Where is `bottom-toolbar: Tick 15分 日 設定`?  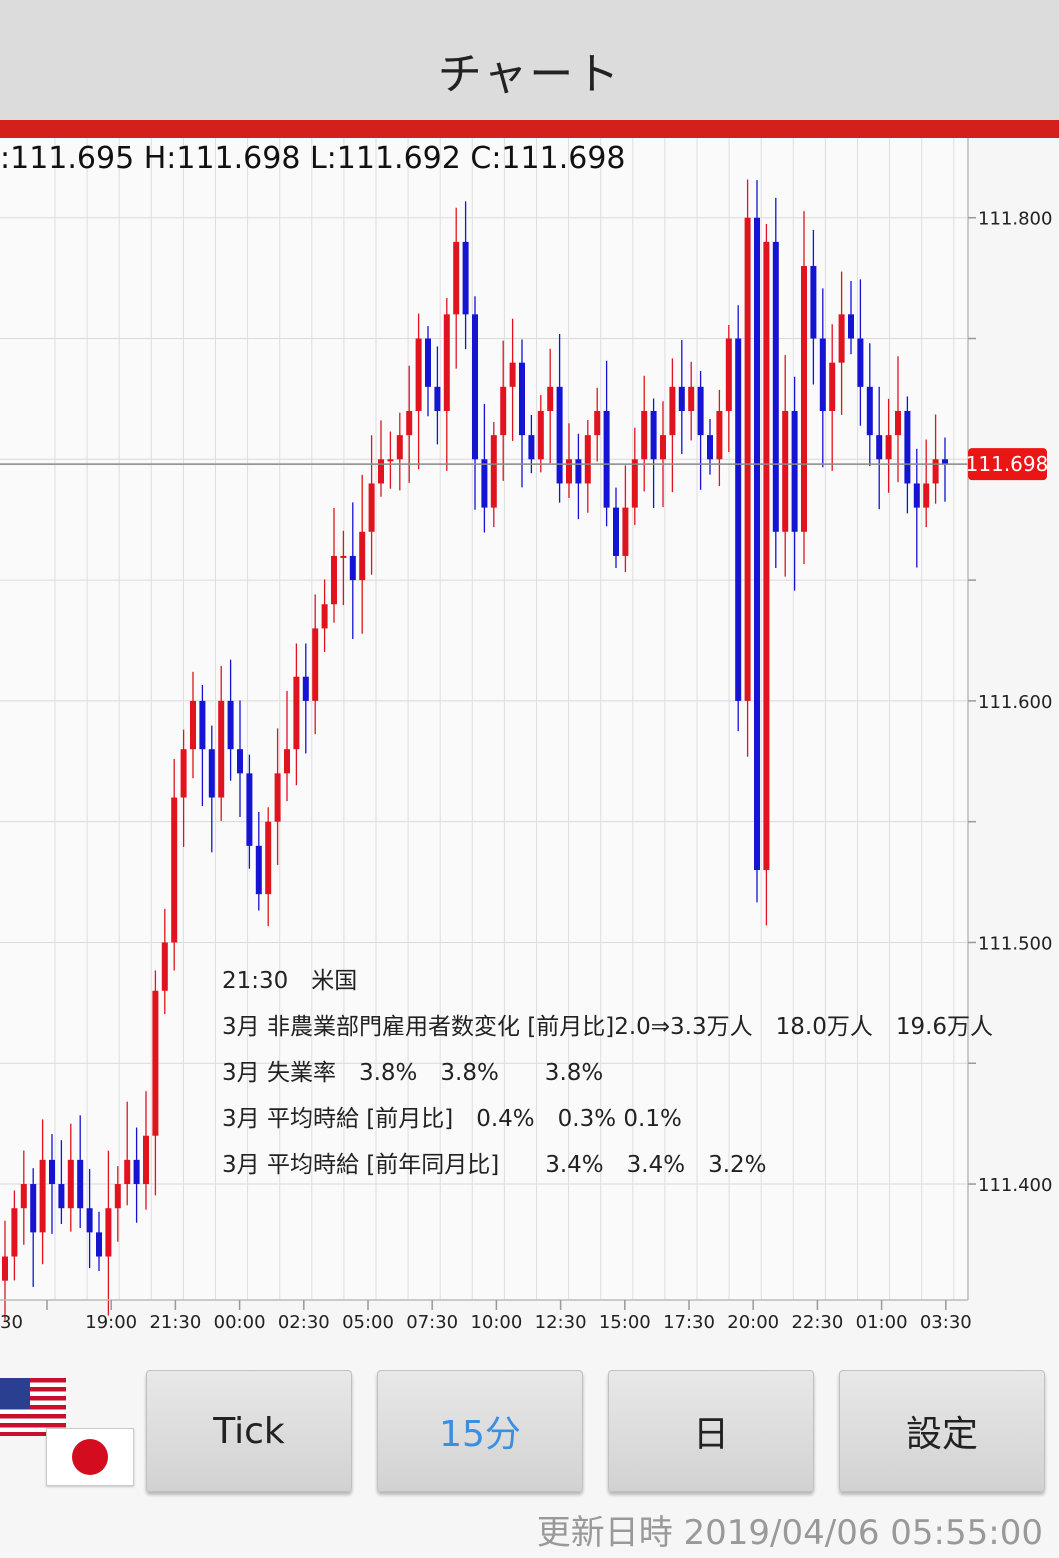 bottom-toolbar: Tick 15分 日 設定 is located at coordinates (529, 1430).